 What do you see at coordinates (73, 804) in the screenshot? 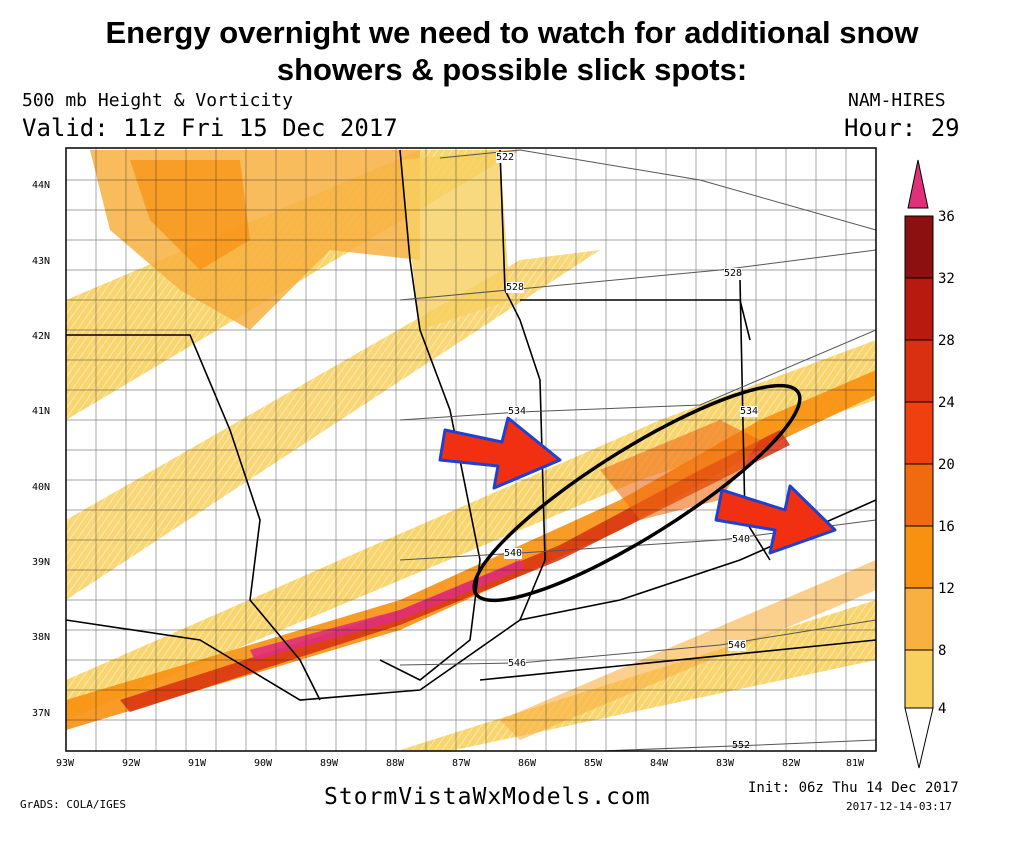
I see `grads-credit: GrADS: COLA/IGES` at bounding box center [73, 804].